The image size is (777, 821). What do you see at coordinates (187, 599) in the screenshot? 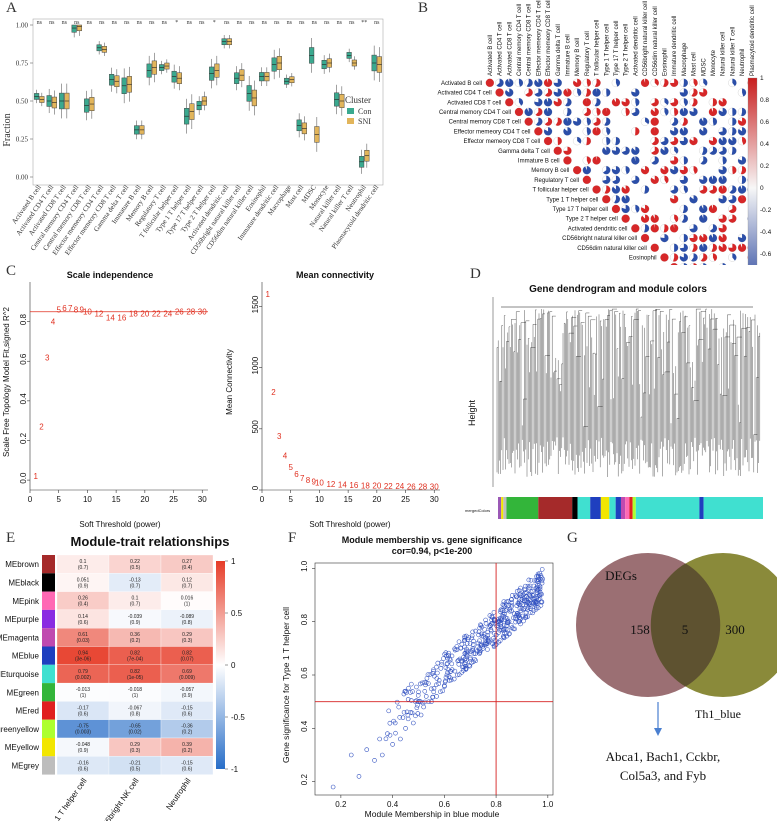
I see `heatmap-cell-value: 0.016` at bounding box center [187, 599].